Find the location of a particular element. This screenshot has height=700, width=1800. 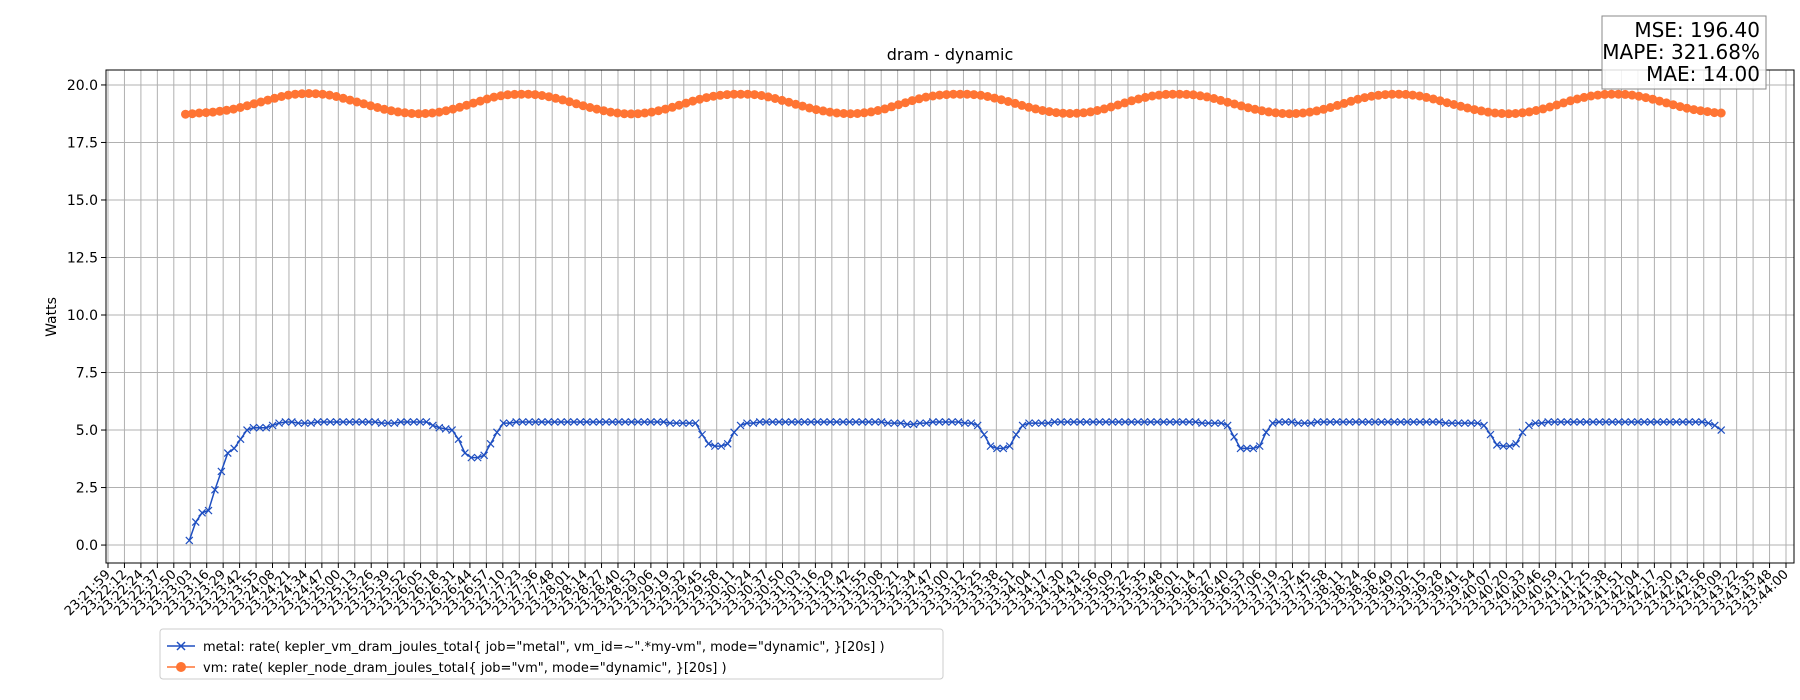

y-tick-label: 7.5 is located at coordinates (87, 374).